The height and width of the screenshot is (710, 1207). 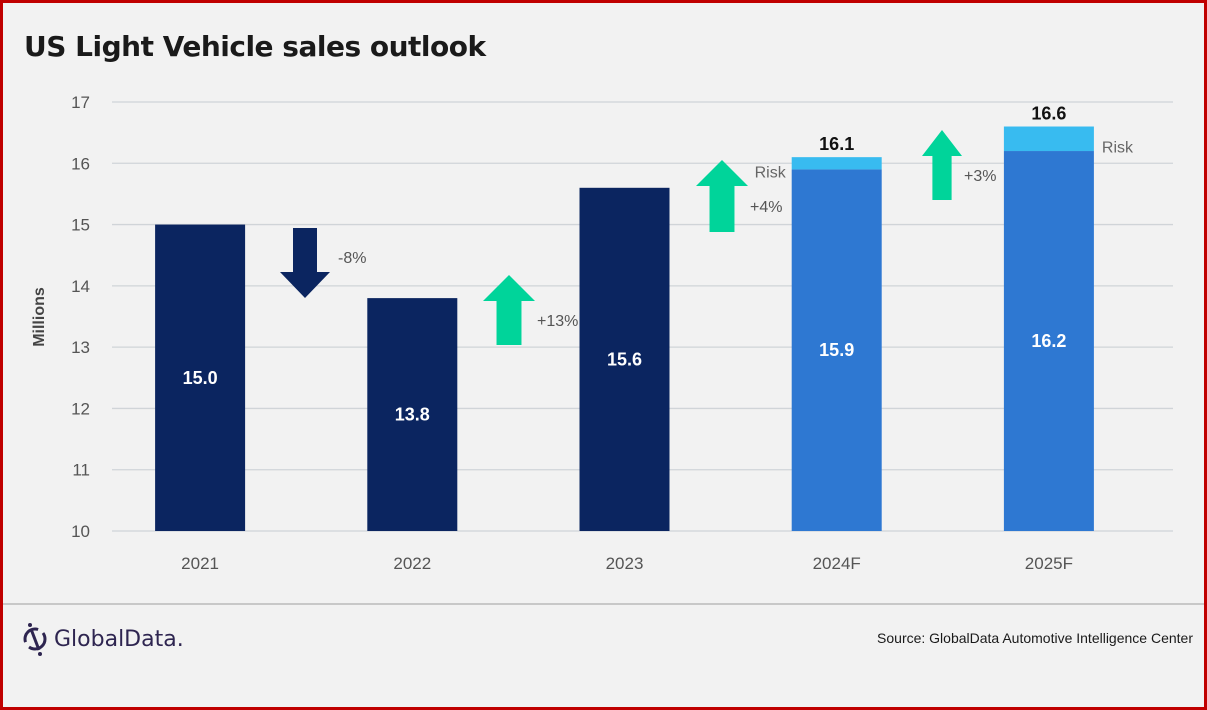 I want to click on bar-2023, so click(x=624, y=359).